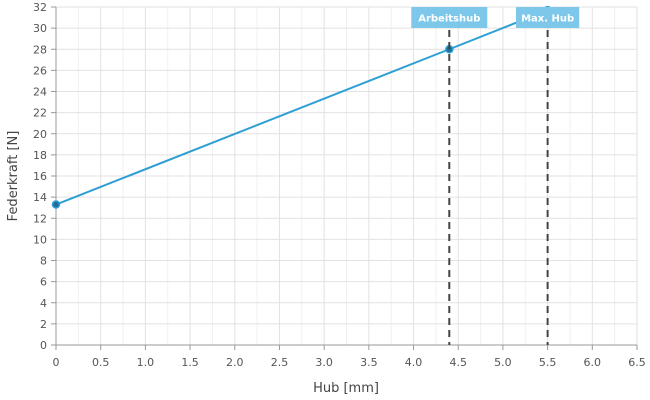 The image size is (650, 400). Describe the element at coordinates (101, 362) in the screenshot. I see `x-tick-label: 0.5` at that location.